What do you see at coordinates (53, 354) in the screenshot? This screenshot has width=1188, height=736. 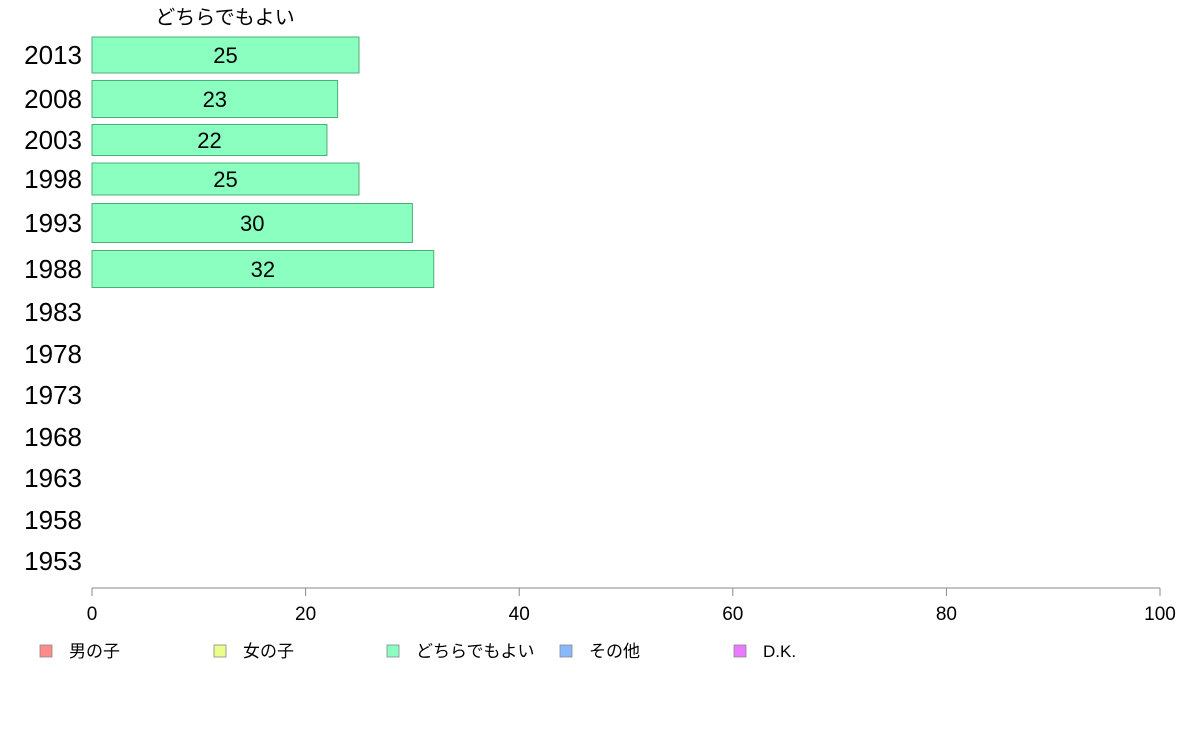 I see `year-label: 1978` at bounding box center [53, 354].